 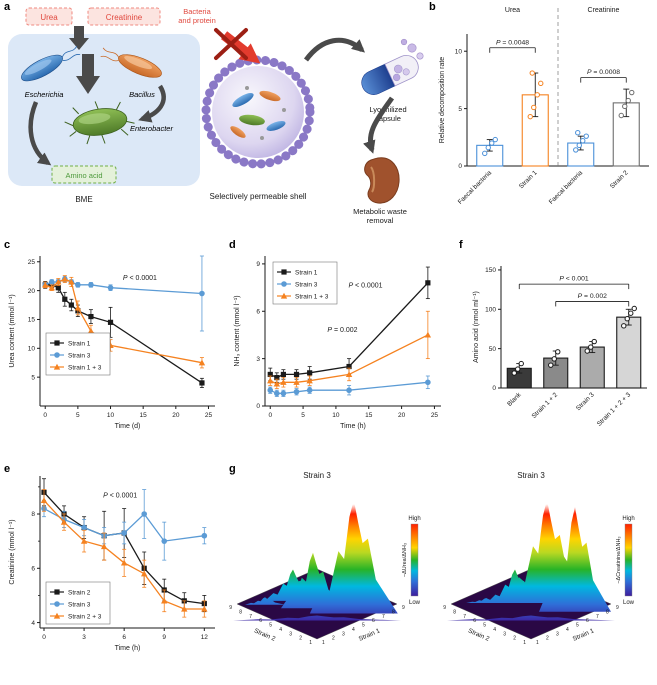 What do you see at coordinates (597, 617) in the screenshot?
I see `tick-label: 7` at bounding box center [597, 617].